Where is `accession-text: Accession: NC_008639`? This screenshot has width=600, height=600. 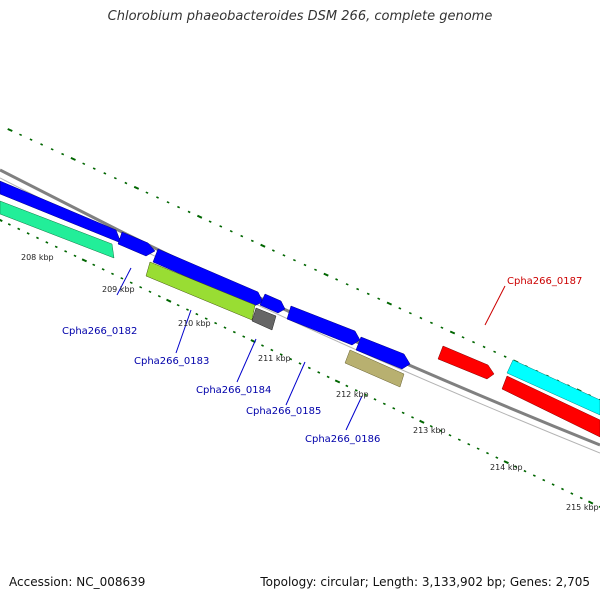 accession-text: Accession: NC_008639 is located at coordinates (77, 582).